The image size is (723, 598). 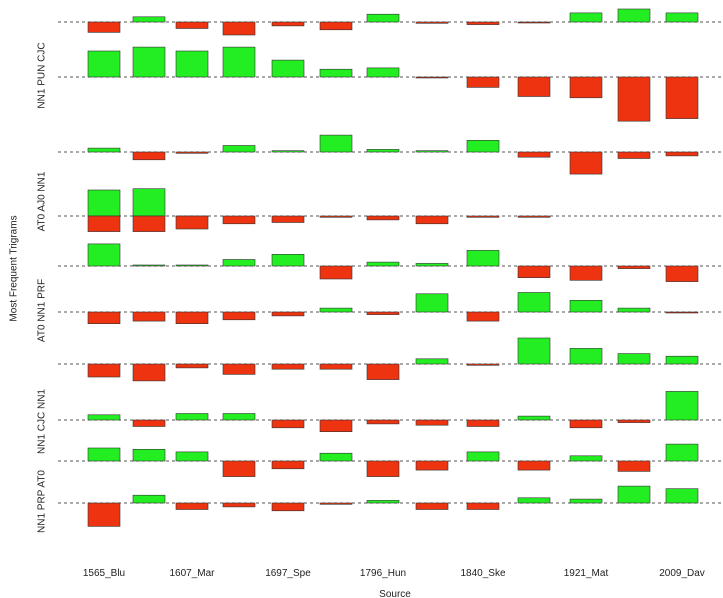 What do you see at coordinates (336, 457) in the screenshot?
I see `bar-row9-col5` at bounding box center [336, 457].